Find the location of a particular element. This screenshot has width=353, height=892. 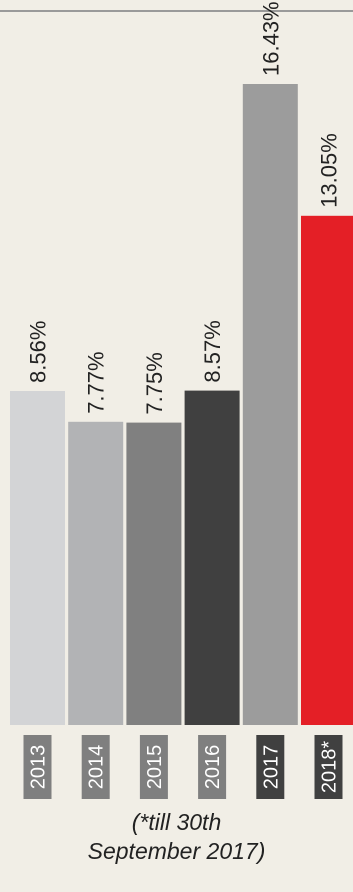

category-label-2014: 2014 is located at coordinates (97, 767).